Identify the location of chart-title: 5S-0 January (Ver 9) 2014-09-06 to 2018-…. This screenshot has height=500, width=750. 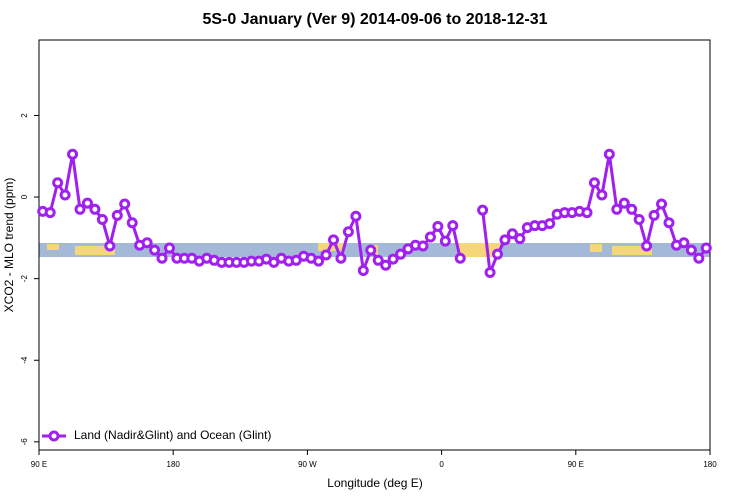
(374, 19).